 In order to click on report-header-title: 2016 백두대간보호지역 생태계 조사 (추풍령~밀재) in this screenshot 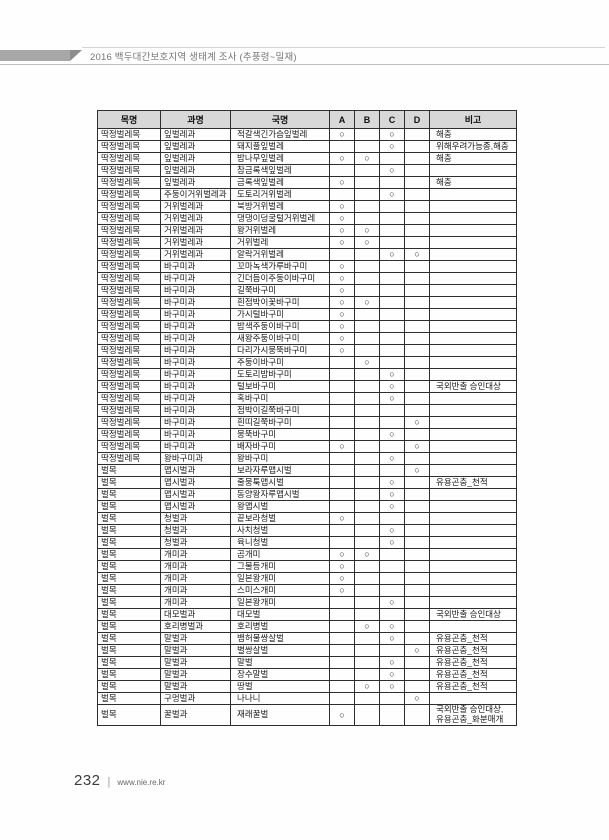, I will do `click(193, 57)`.